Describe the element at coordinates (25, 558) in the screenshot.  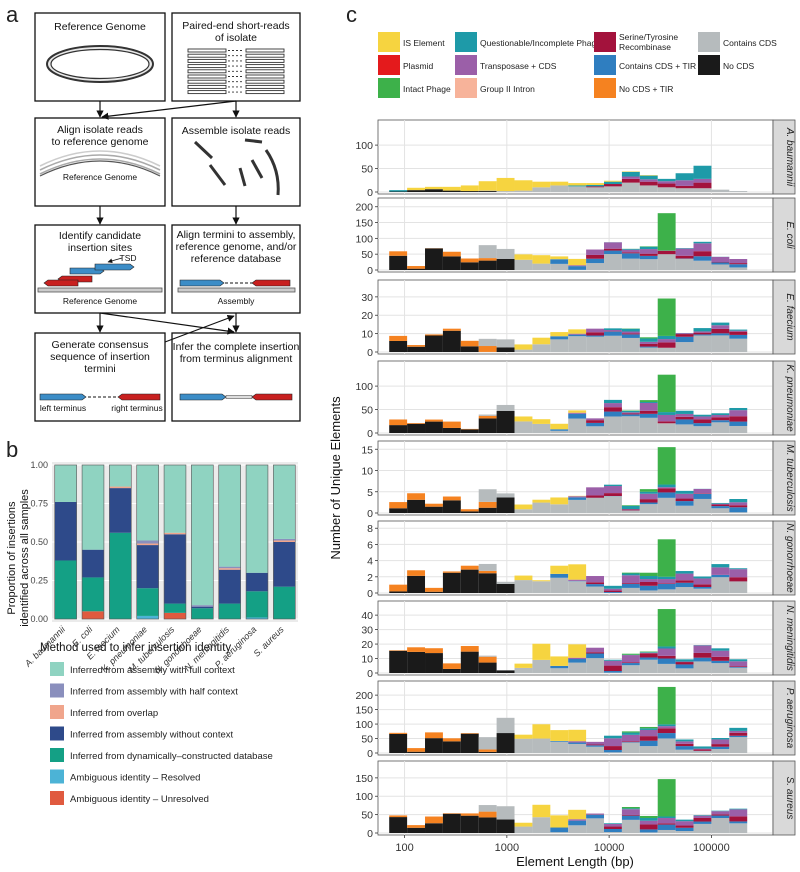
I see `chart-b-ylabel-2: identified across all samples` at that location.